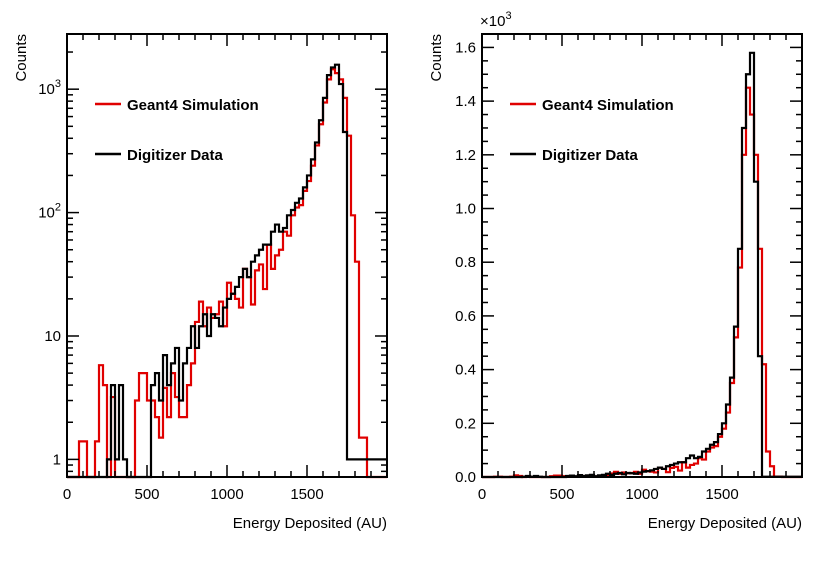 The image size is (830, 565). I want to click on y-tick-label: 1.0, so click(465, 209).